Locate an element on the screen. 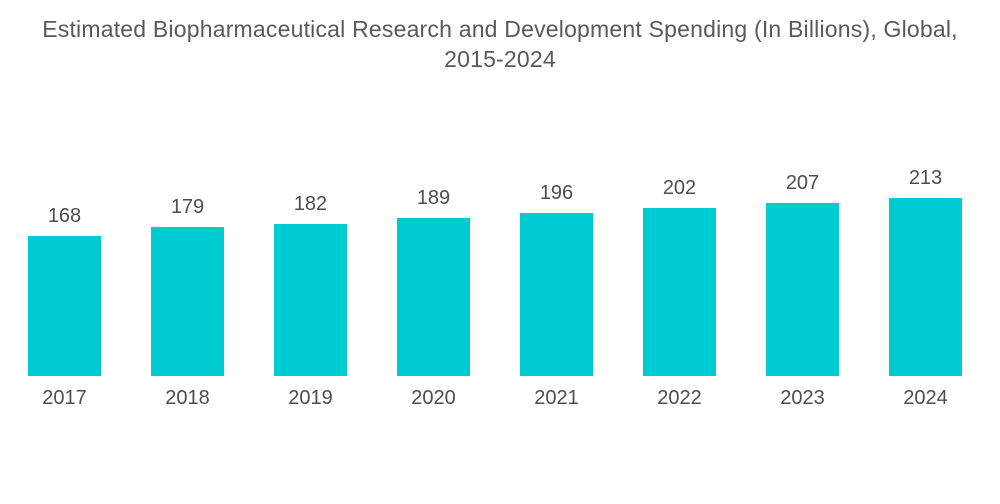  x-axis-tick-label: 2023 is located at coordinates (802, 398).